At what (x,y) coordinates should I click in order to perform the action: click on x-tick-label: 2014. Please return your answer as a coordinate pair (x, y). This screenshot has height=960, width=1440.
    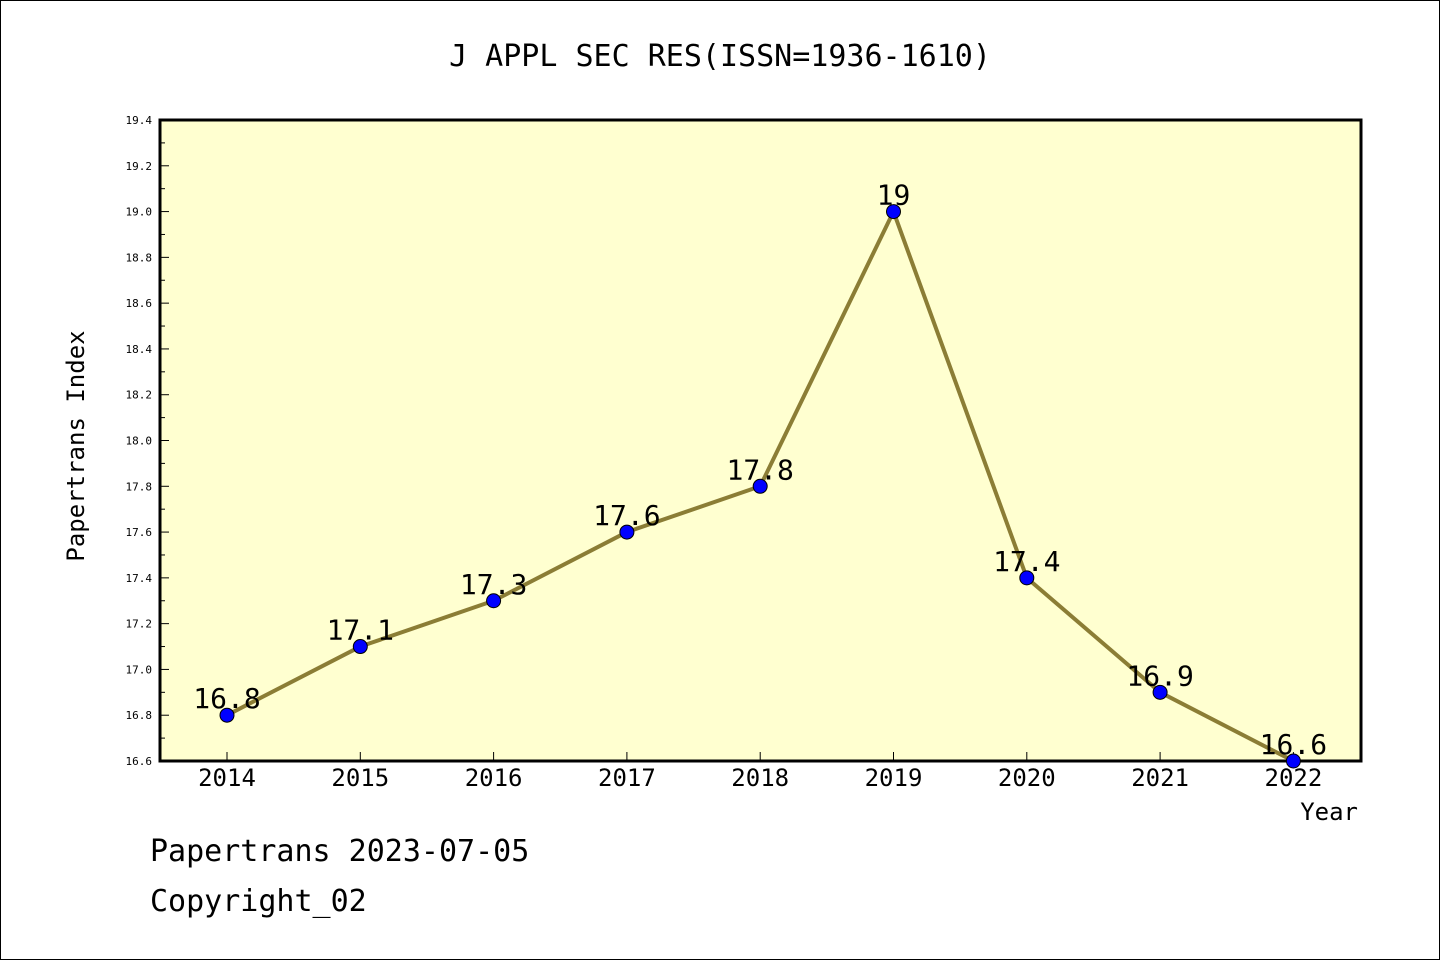
    Looking at the image, I should click on (227, 778).